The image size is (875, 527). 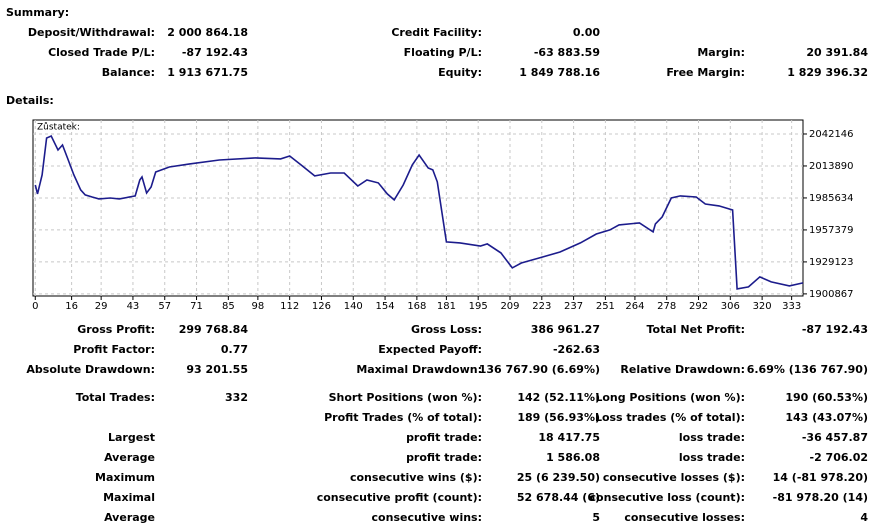 I want to click on field-label: Balance:, so click(x=128, y=72).